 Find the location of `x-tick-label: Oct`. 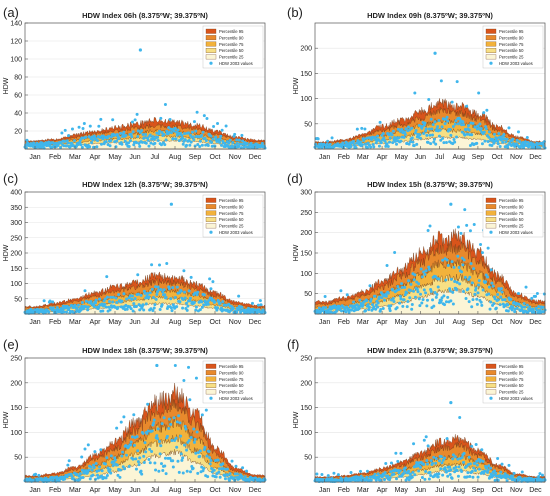

x-tick-label: Oct is located at coordinates (215, 490).